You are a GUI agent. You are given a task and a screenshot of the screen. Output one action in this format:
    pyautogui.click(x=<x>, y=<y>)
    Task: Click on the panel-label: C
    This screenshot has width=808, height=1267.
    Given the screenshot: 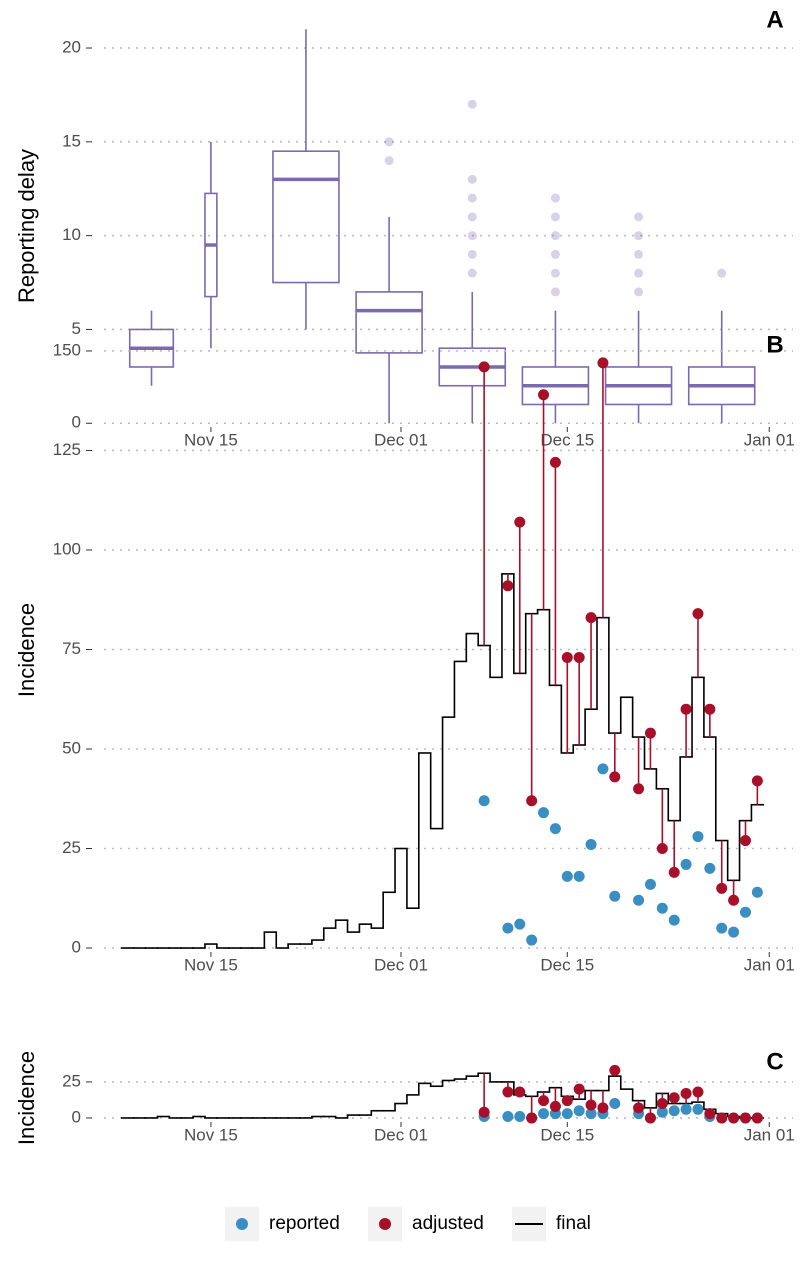 What is the action you would take?
    pyautogui.click(x=774, y=1061)
    